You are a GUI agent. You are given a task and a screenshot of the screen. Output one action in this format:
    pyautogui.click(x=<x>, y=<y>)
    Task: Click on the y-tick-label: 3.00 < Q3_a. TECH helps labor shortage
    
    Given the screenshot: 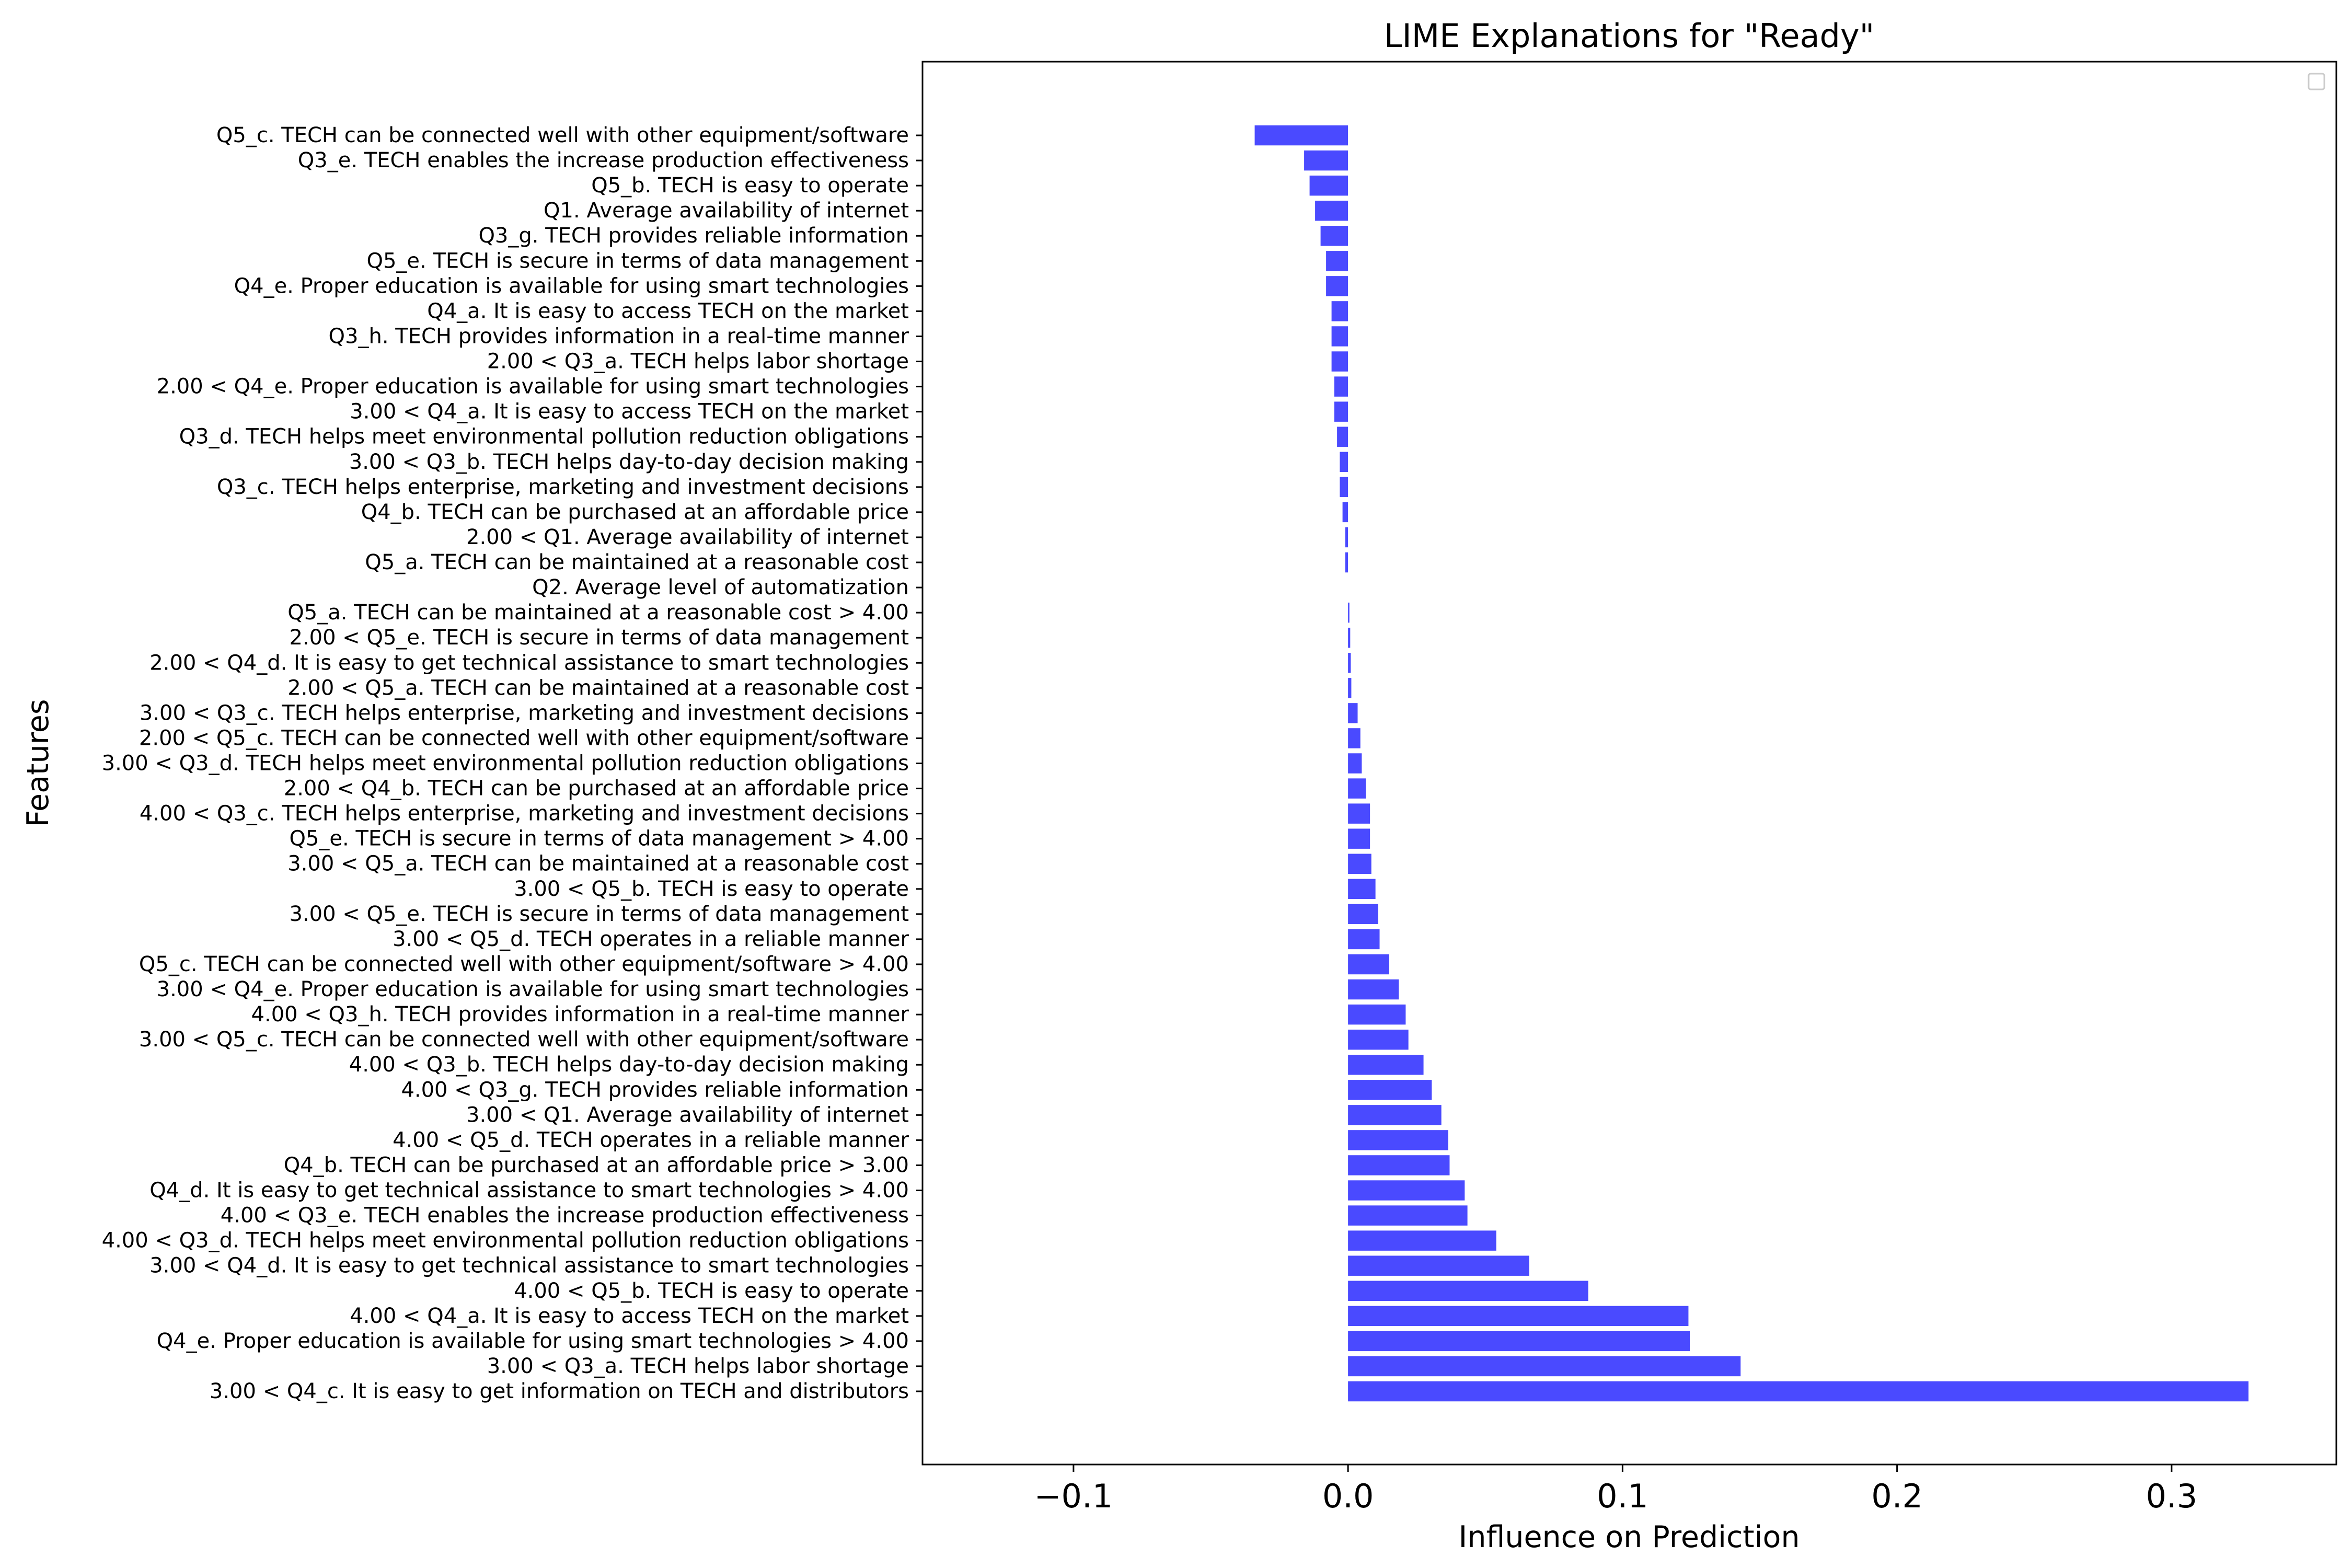 What is the action you would take?
    pyautogui.click(x=698, y=1366)
    